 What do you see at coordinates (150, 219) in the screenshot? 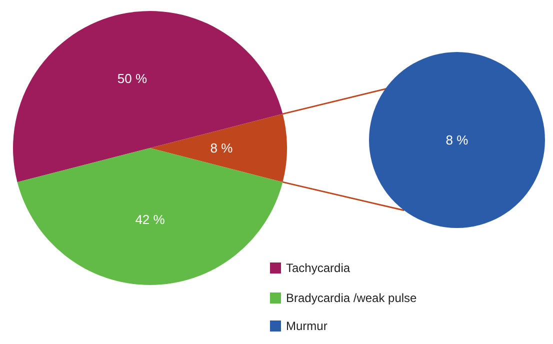
I see `data-label: 42 %` at bounding box center [150, 219].